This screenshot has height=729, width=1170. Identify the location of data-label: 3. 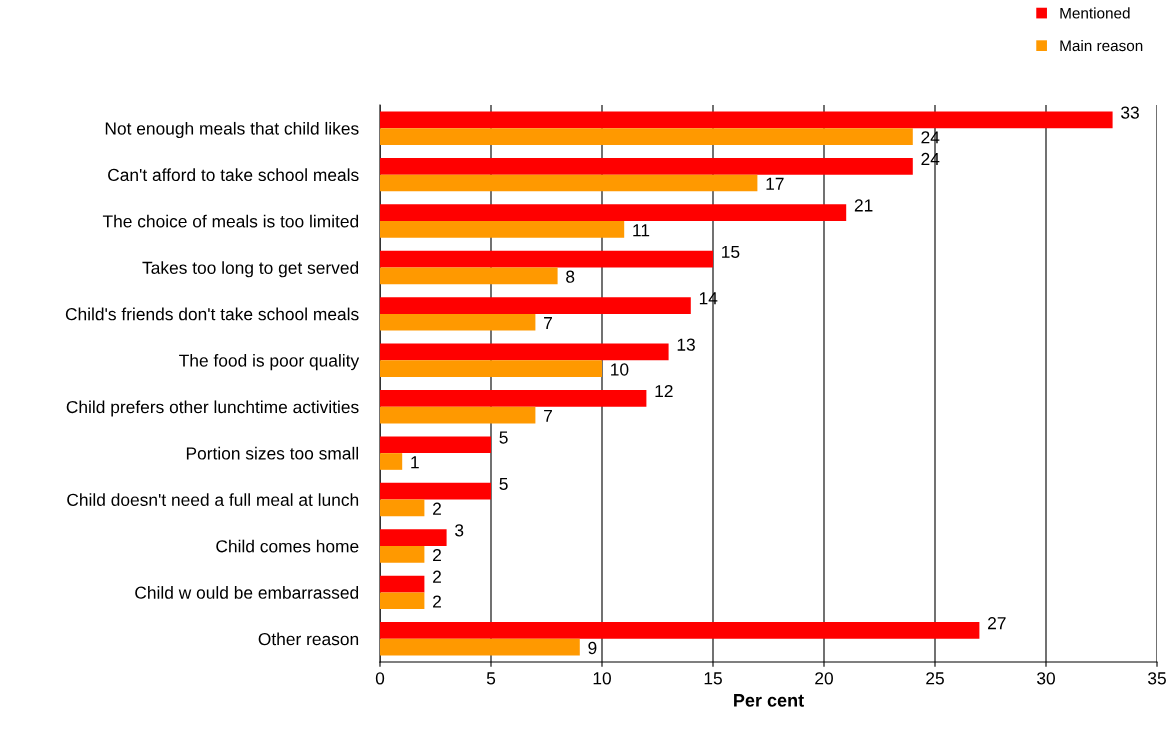
(459, 530).